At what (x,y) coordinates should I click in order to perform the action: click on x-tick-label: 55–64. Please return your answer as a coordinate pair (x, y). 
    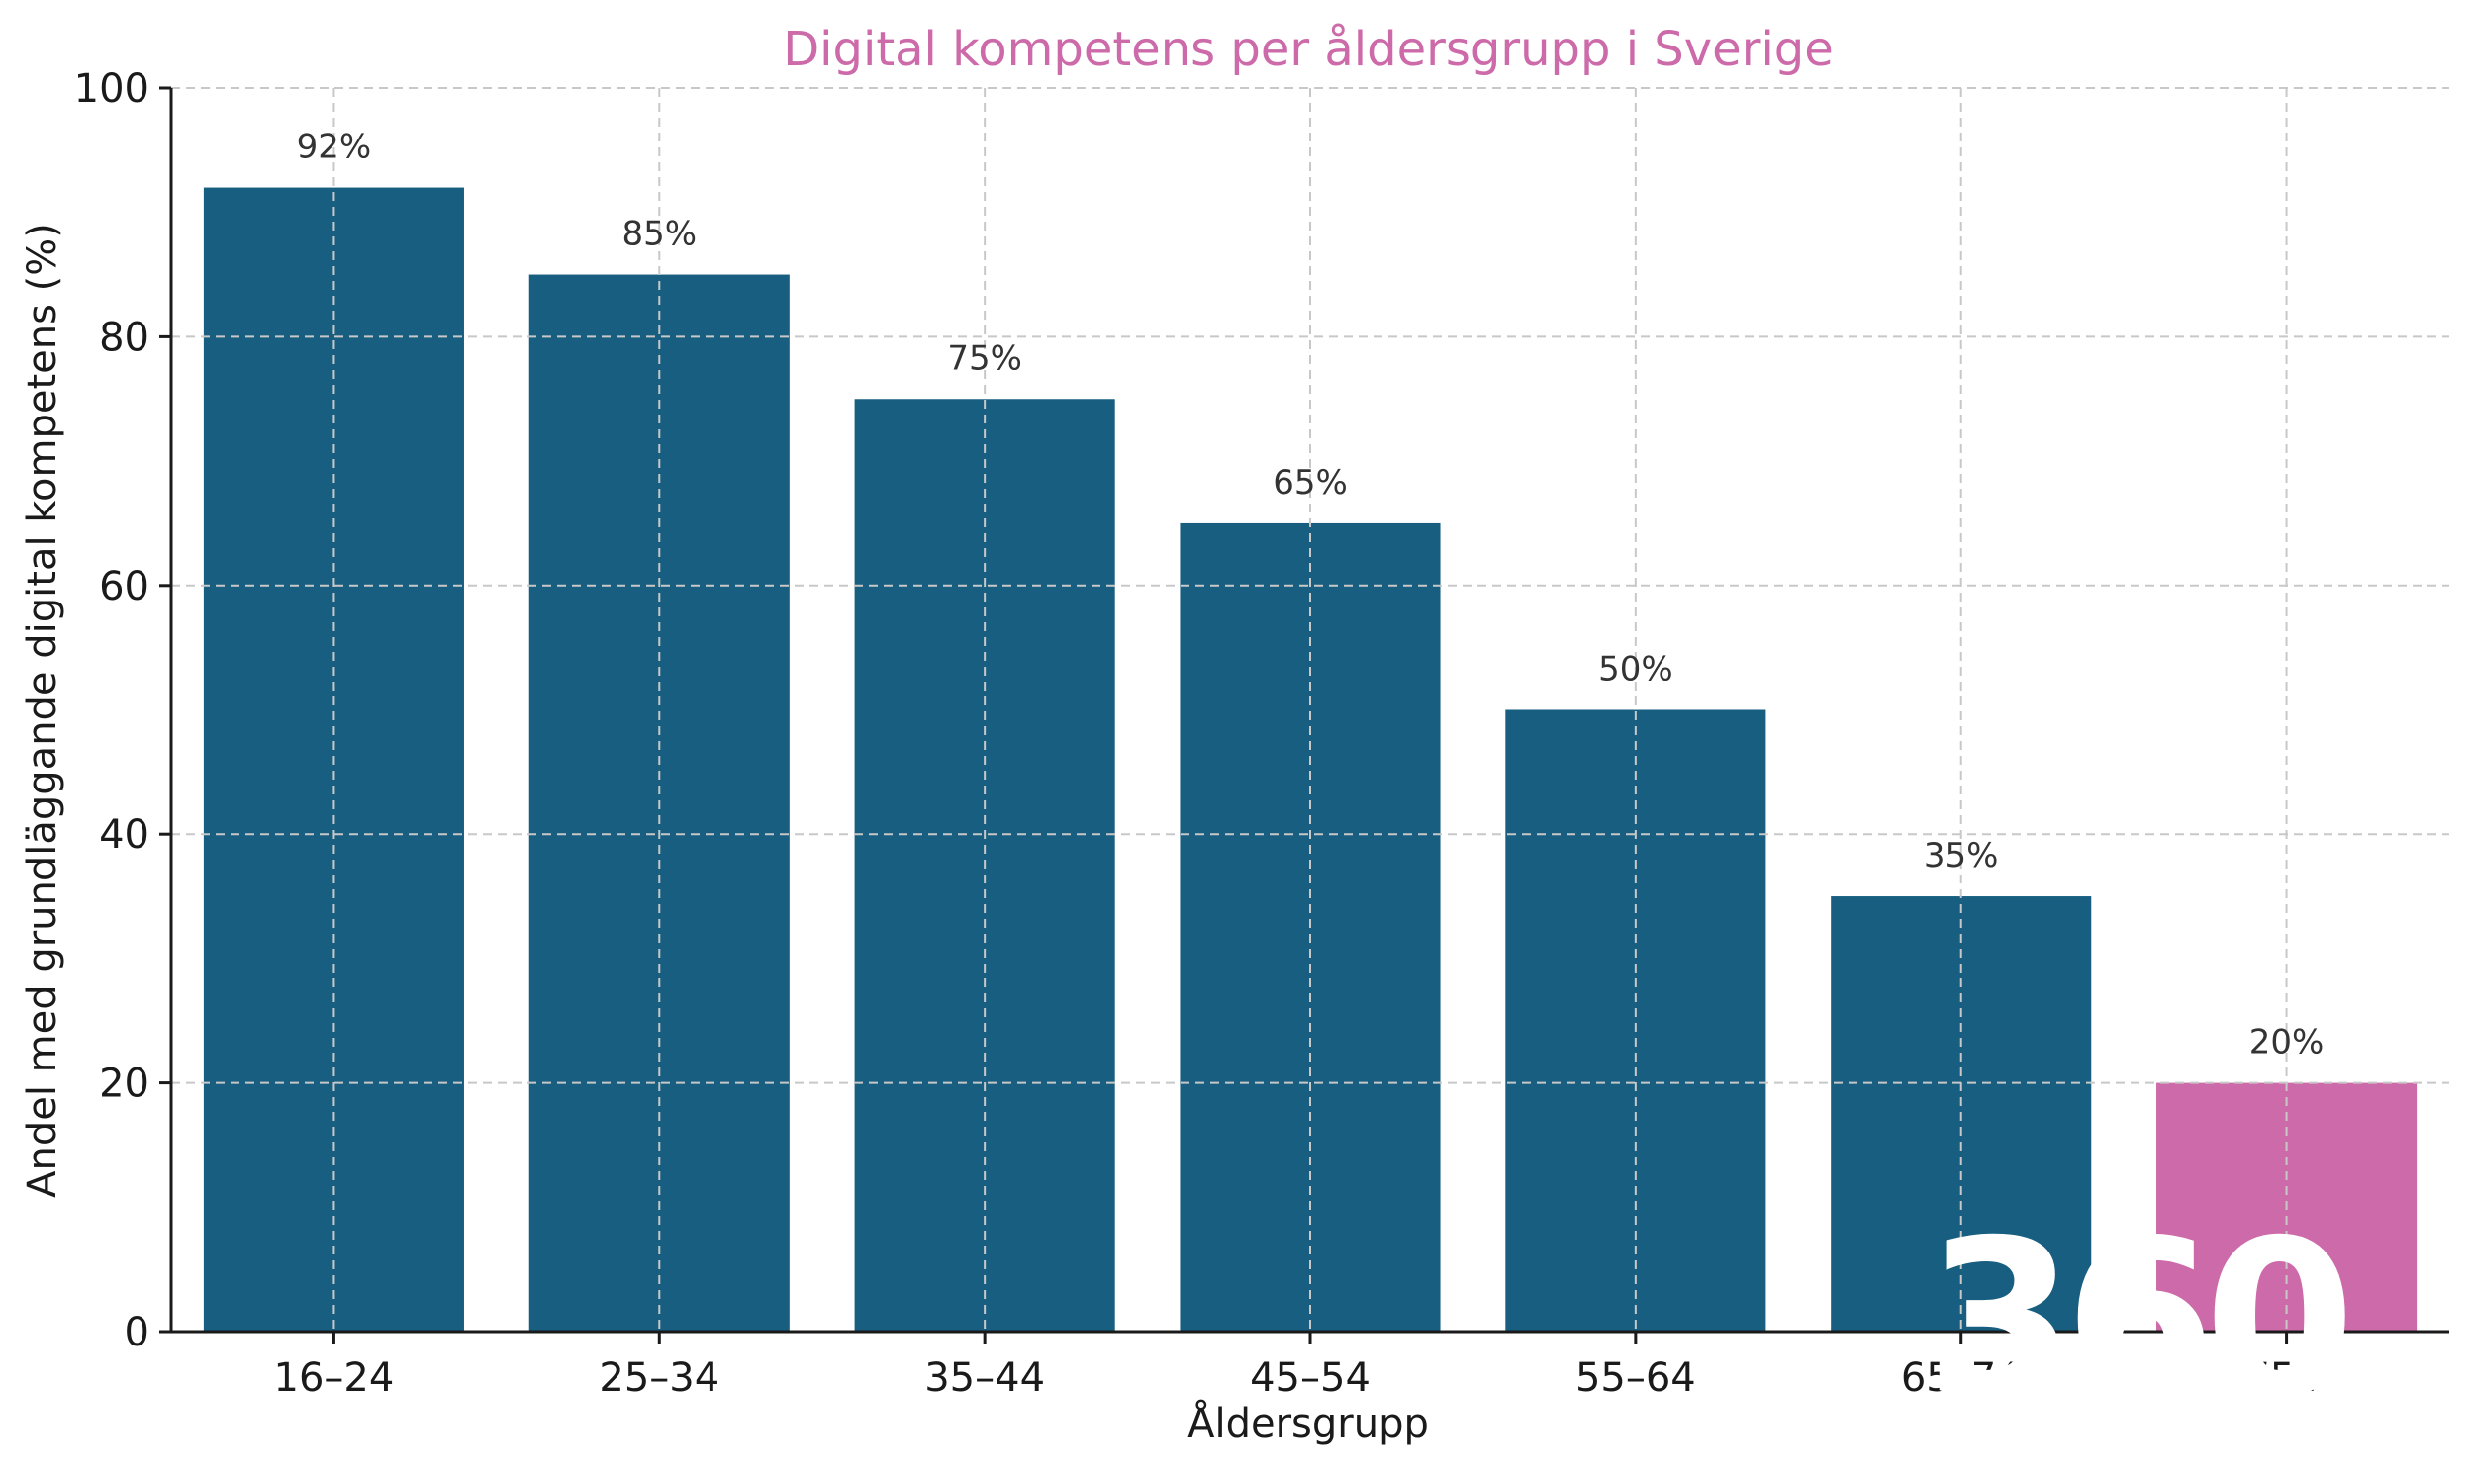
    Looking at the image, I should click on (1635, 1378).